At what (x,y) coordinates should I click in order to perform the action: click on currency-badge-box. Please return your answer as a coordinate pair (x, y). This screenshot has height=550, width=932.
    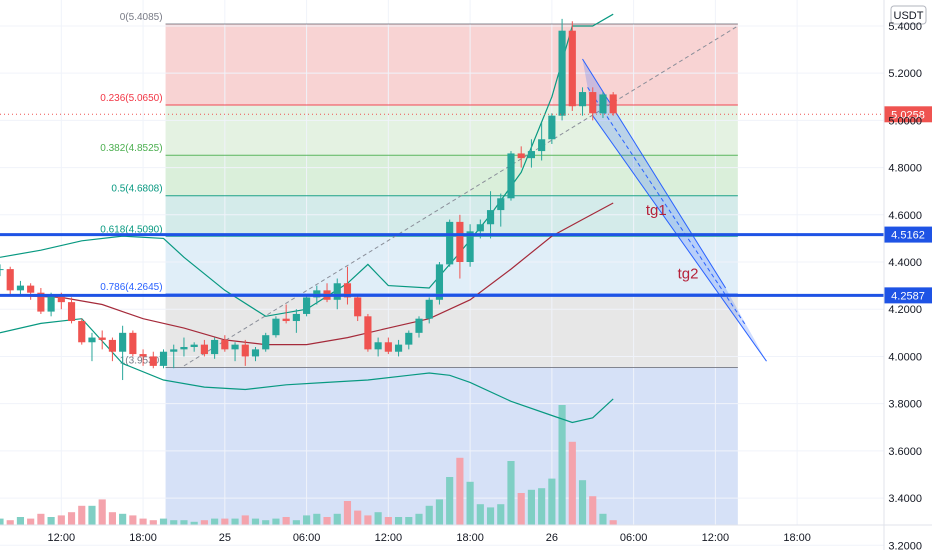
    Looking at the image, I should click on (908, 15).